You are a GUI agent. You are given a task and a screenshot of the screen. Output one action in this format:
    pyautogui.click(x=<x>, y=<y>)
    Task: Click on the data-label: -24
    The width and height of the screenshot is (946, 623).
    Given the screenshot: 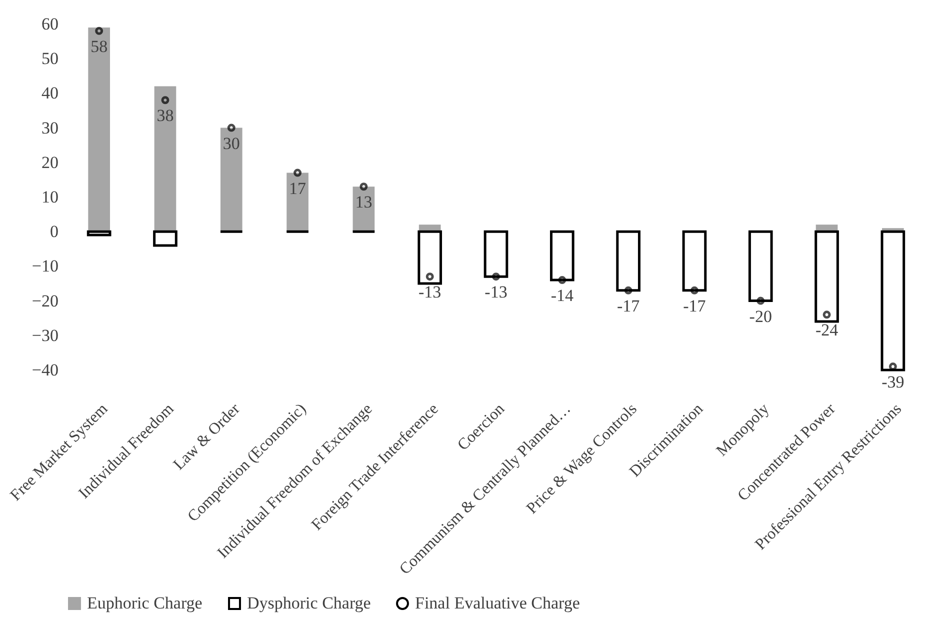 What is the action you would take?
    pyautogui.click(x=827, y=330)
    